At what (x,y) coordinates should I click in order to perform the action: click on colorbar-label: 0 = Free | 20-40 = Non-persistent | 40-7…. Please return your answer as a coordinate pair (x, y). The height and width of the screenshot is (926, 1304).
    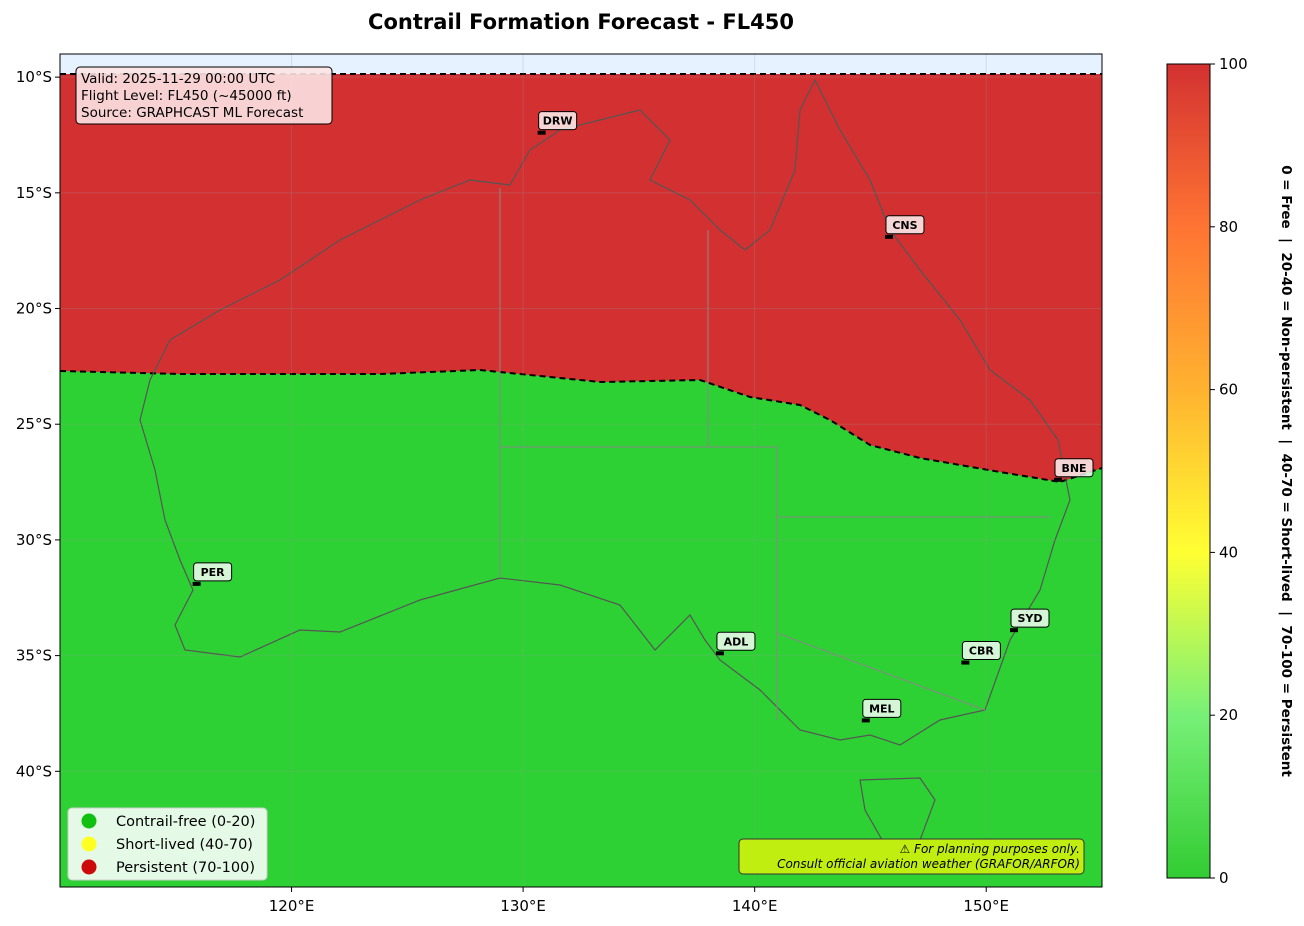
    Looking at the image, I should click on (1286, 471).